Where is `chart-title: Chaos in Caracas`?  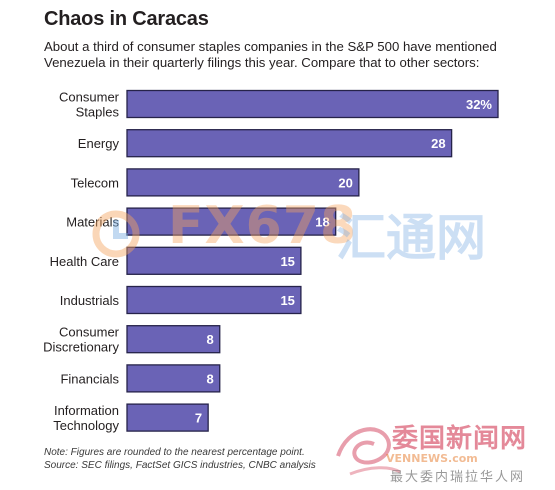 chart-title: Chaos in Caracas is located at coordinates (126, 19).